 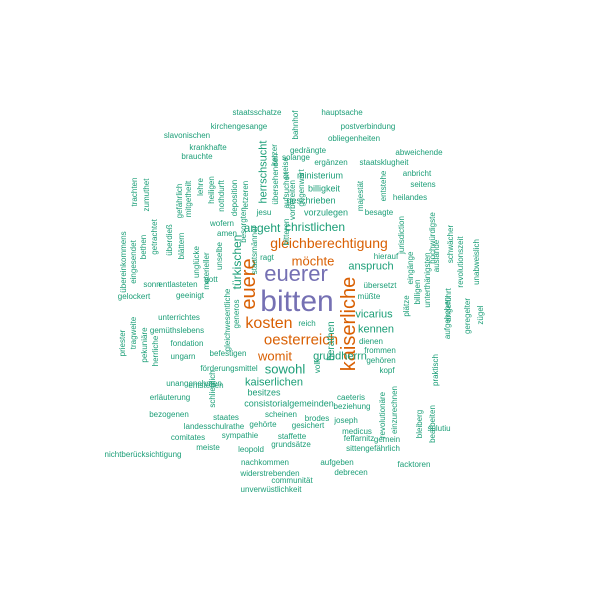 What do you see at coordinates (480, 315) in the screenshot?
I see `cloud-word: zügel` at bounding box center [480, 315].